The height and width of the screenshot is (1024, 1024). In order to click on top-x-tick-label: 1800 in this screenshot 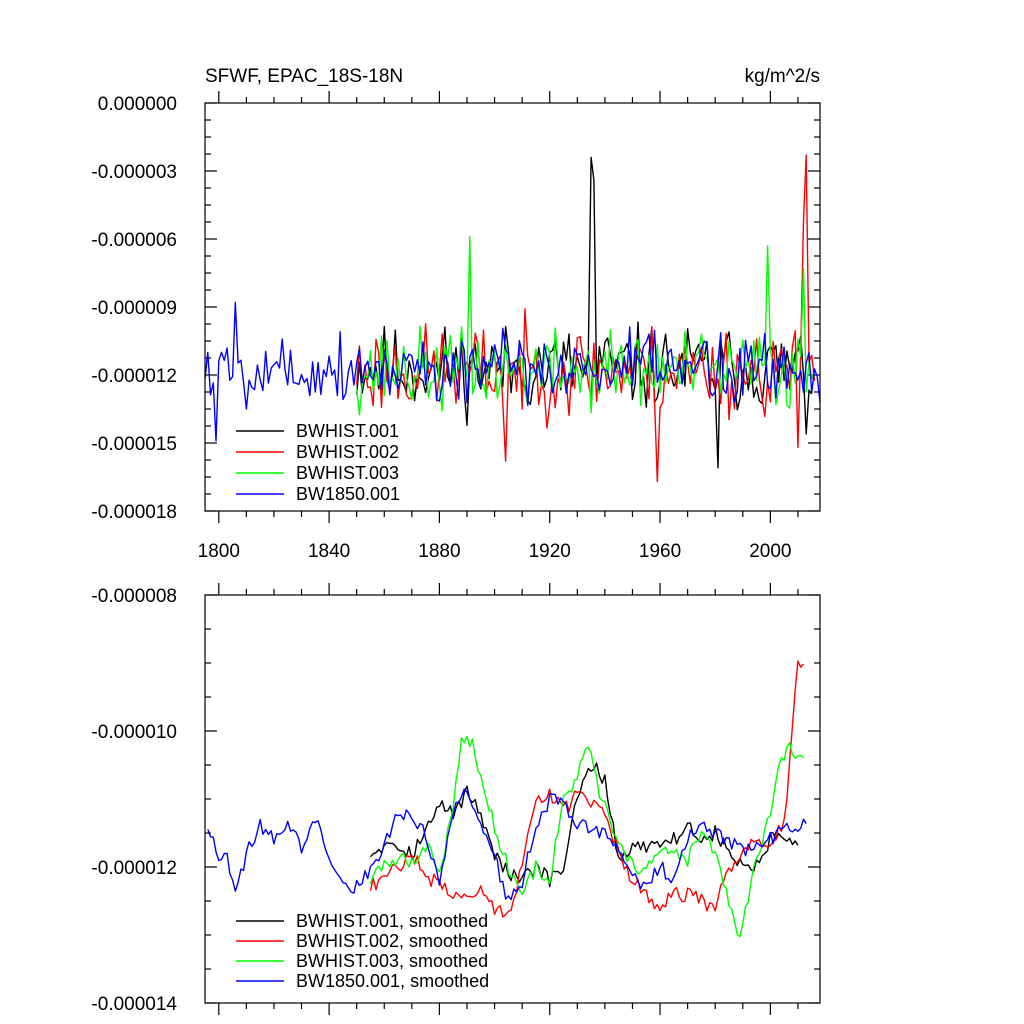, I will do `click(219, 551)`.